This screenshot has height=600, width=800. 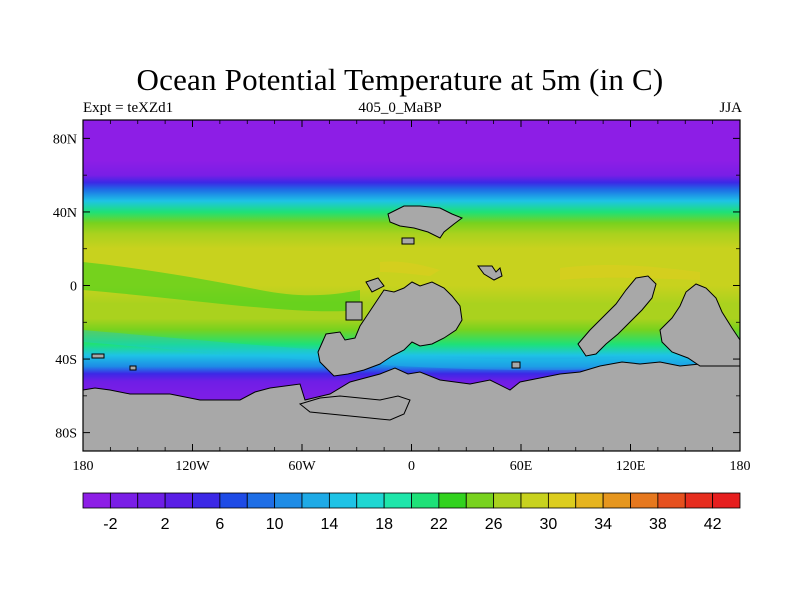 What do you see at coordinates (494, 524) in the screenshot?
I see `colorbar-label: 26` at bounding box center [494, 524].